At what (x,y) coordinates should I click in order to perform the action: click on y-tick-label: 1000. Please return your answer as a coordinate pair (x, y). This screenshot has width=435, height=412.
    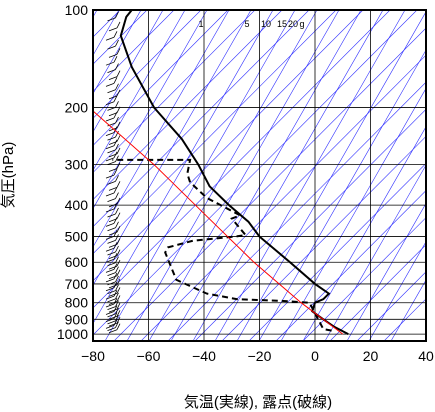
    Looking at the image, I should click on (72, 334).